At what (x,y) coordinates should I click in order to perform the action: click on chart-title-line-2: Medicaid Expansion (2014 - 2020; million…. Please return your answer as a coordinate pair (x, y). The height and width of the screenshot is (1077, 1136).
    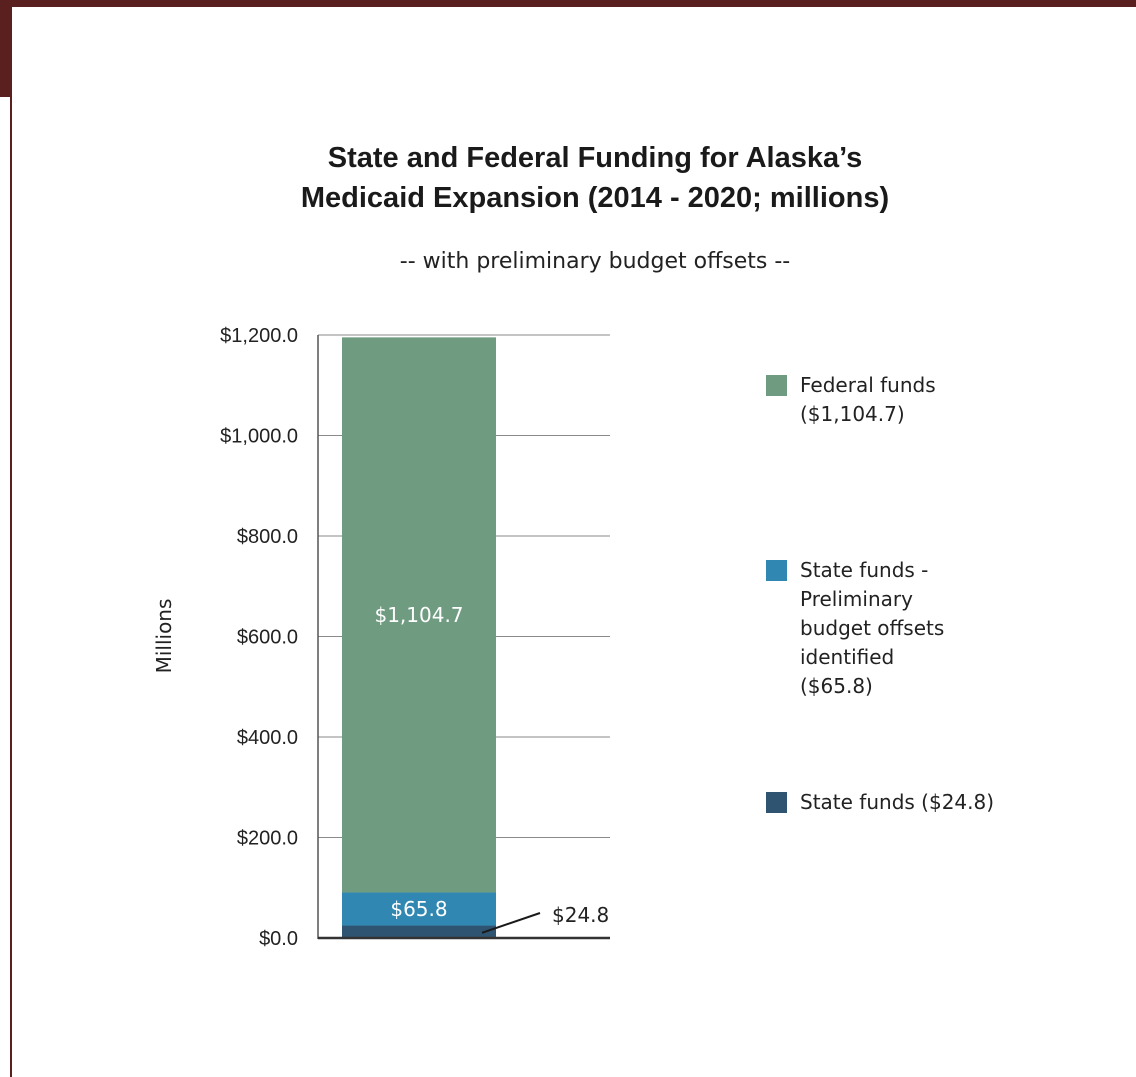
    Looking at the image, I should click on (595, 198).